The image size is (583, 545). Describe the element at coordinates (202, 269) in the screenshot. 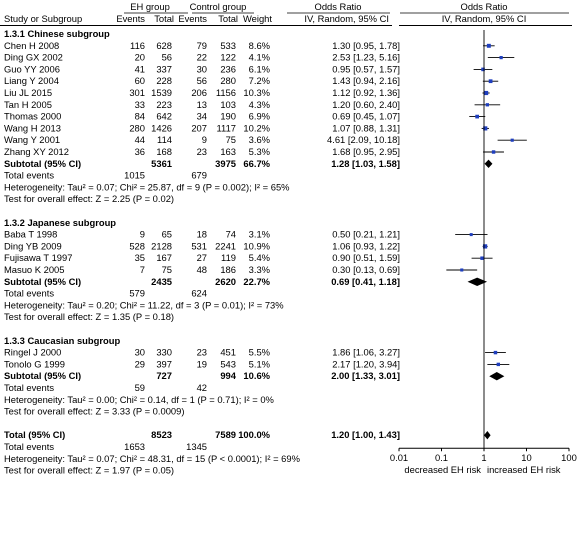

I see `study-events2: 48` at that location.